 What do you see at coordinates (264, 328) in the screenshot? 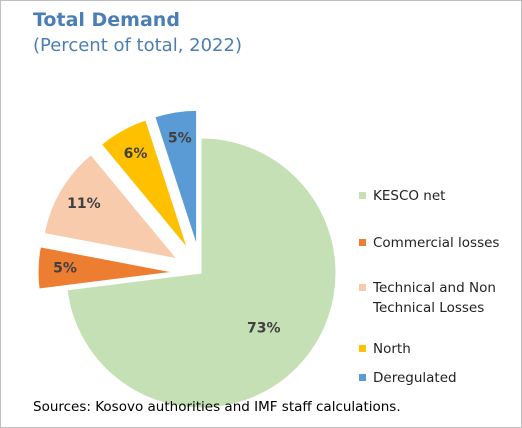
I see `data-label: 73%` at bounding box center [264, 328].